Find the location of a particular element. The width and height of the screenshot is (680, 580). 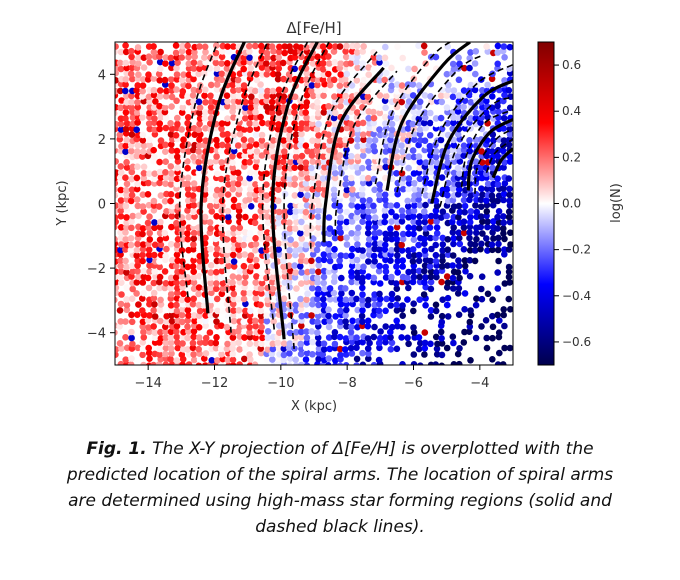

x-tick-label: −8 is located at coordinates (347, 383).